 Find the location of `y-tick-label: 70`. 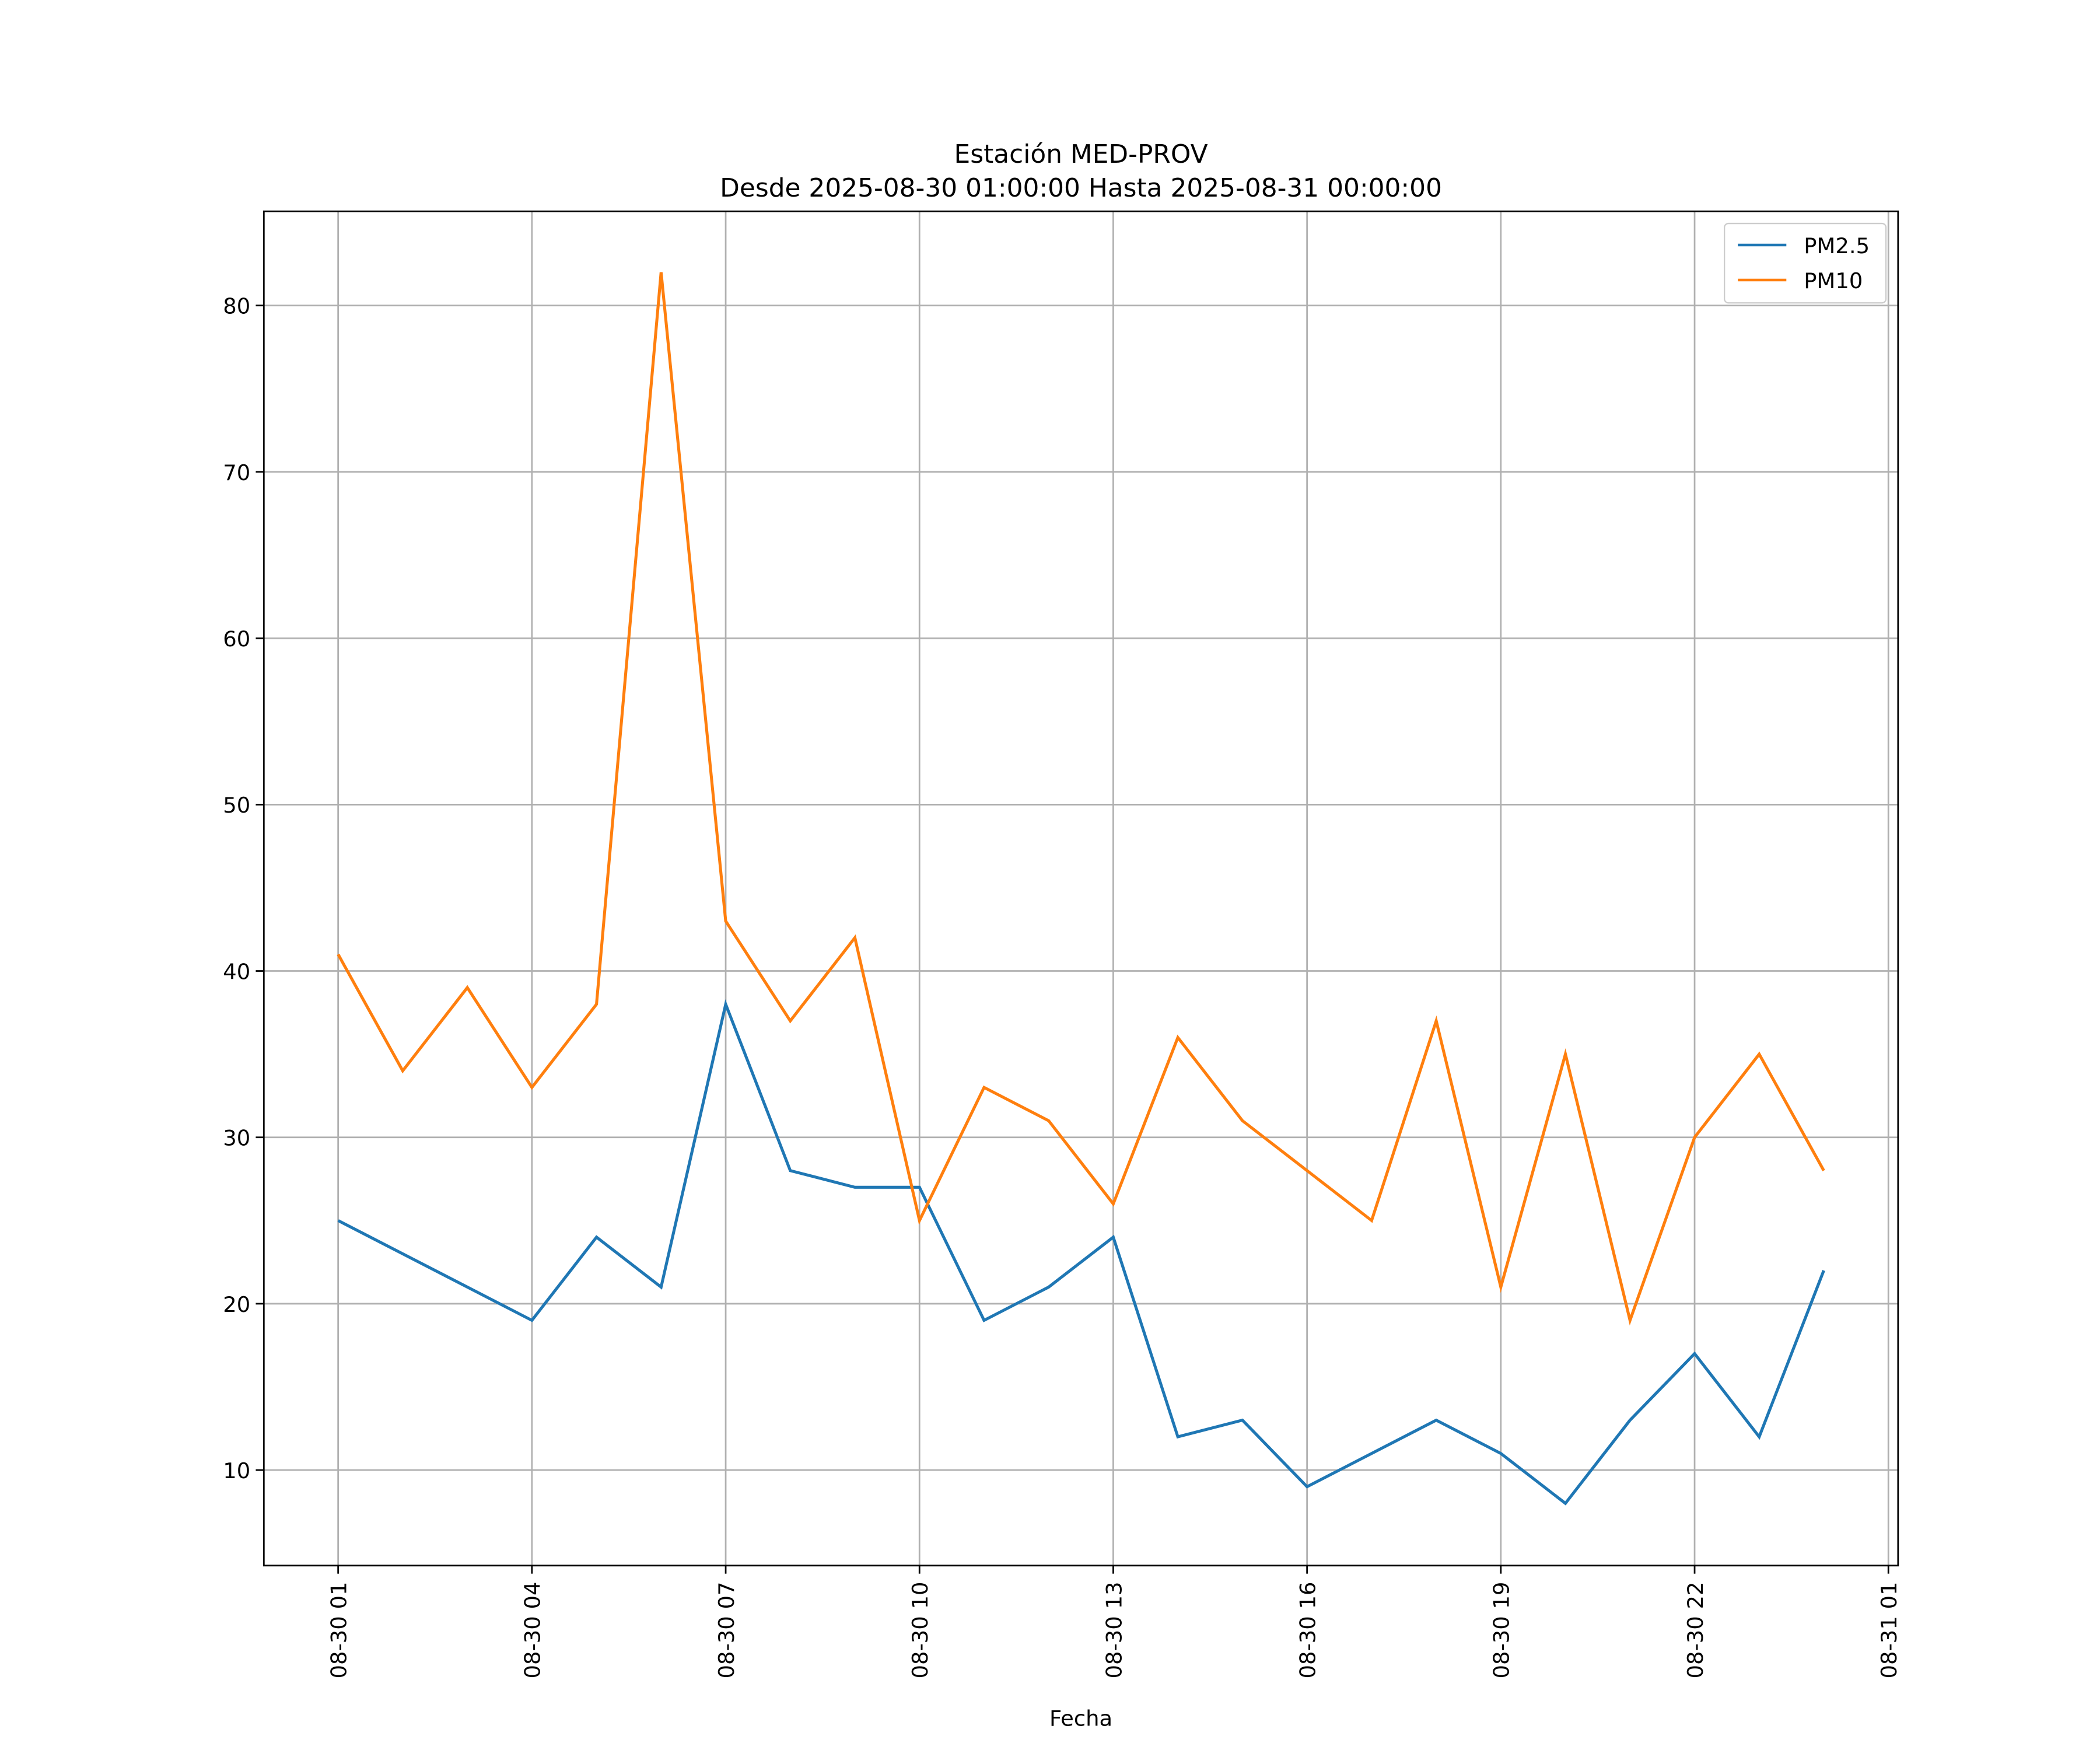

y-tick-label: 70 is located at coordinates (236, 473).